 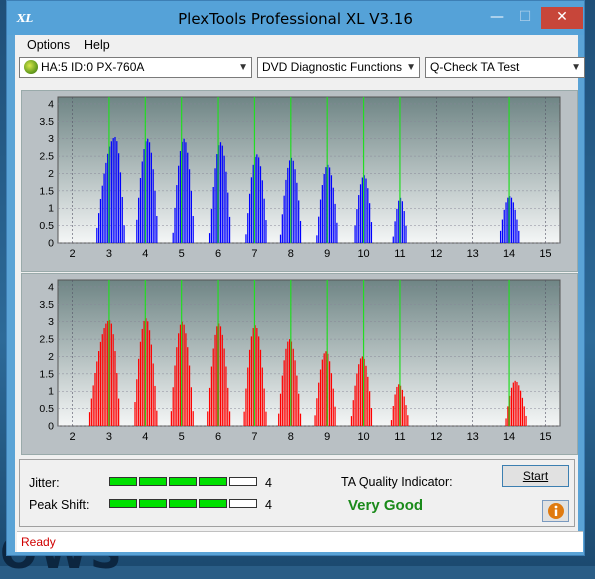 I want to click on x-tick-label: 8, so click(x=291, y=437).